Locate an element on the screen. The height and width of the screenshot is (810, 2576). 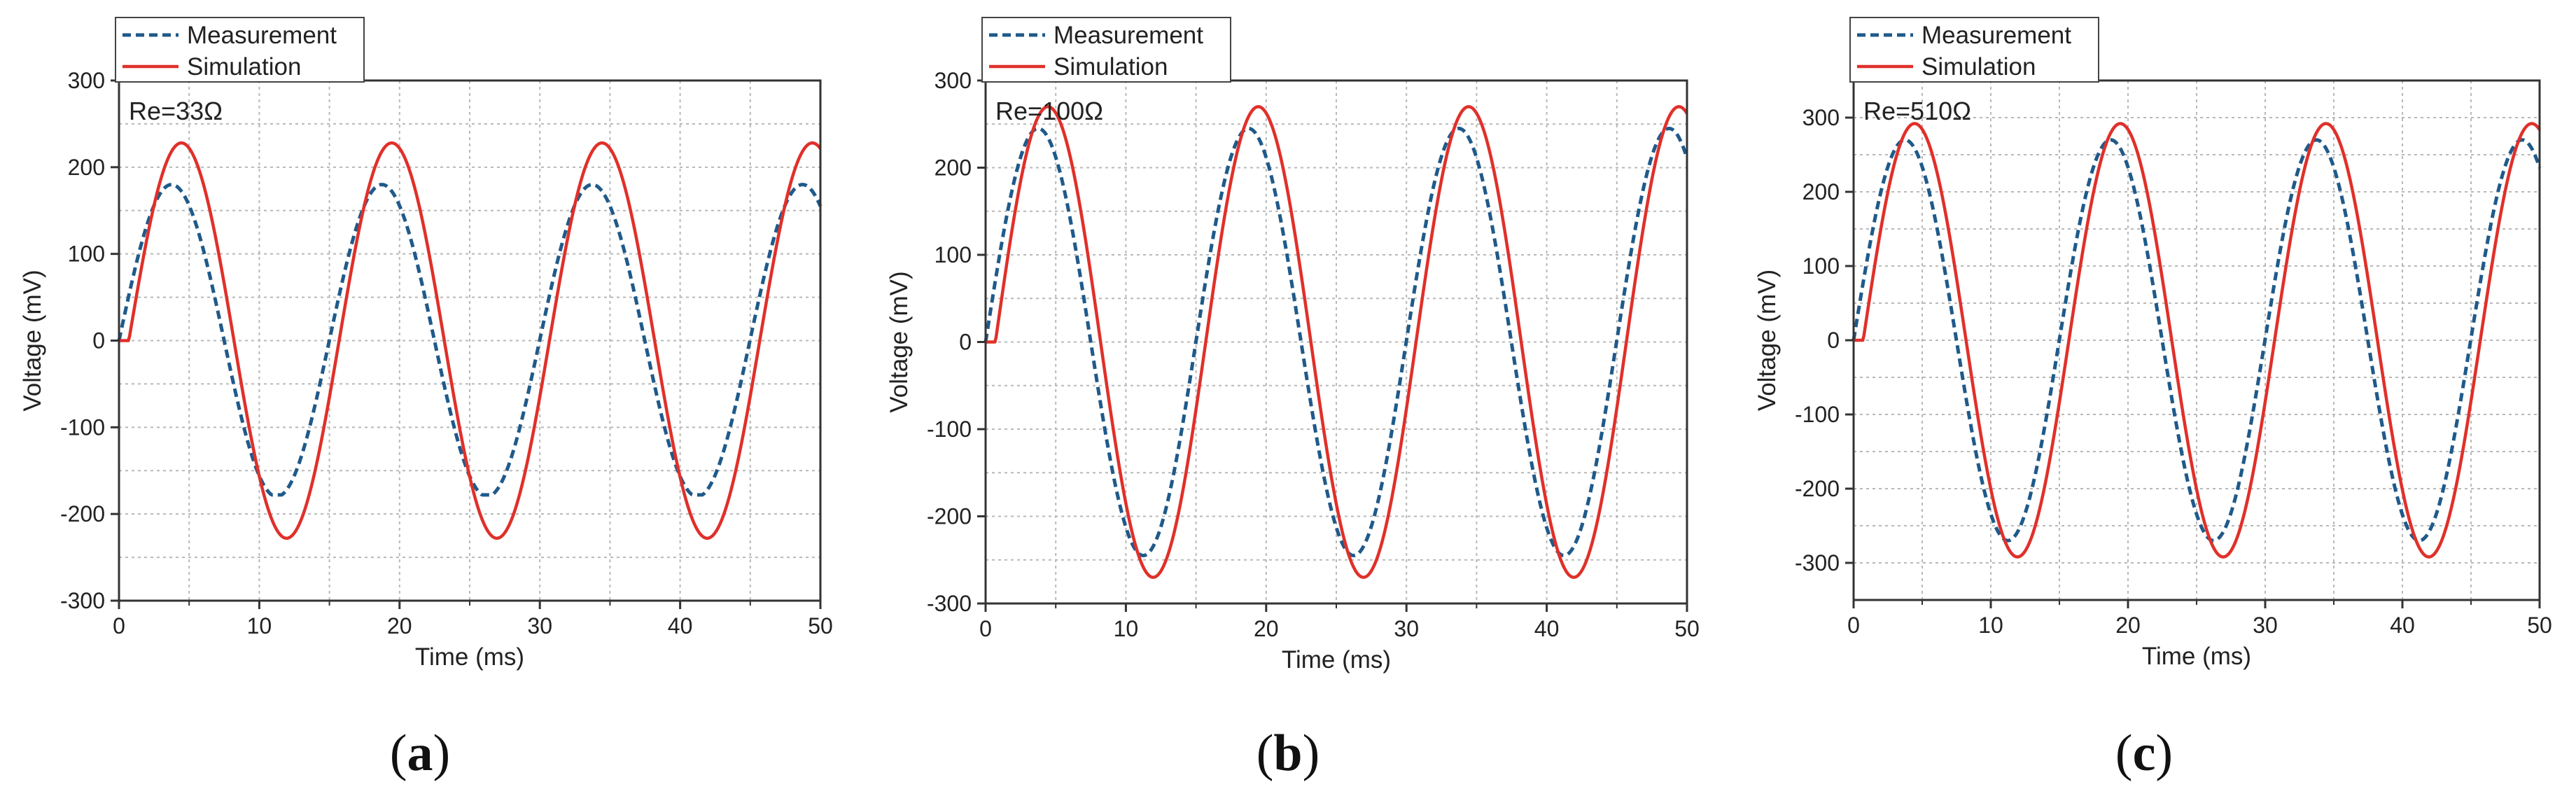
panel-caption: (c) is located at coordinates (2144, 753).